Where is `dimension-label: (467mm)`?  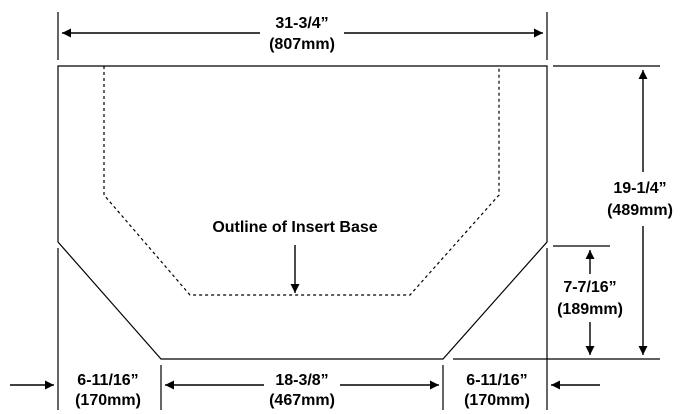 dimension-label: (467mm) is located at coordinates (302, 400).